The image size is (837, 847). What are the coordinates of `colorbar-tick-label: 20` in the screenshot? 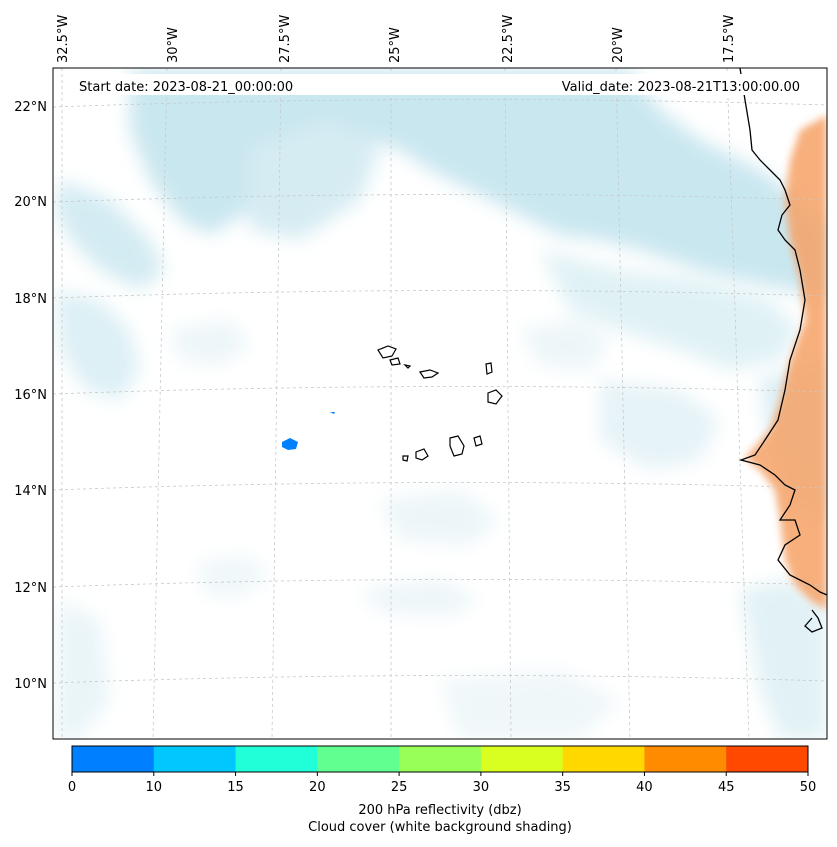 It's located at (317, 787).